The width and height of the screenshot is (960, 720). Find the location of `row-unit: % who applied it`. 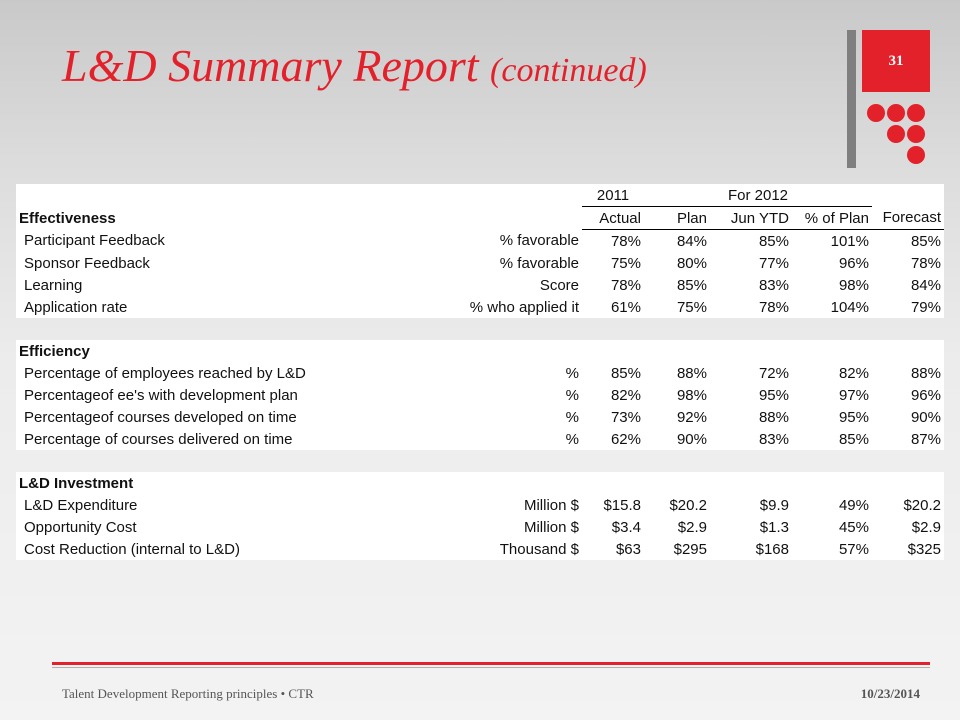

row-unit: % who applied it is located at coordinates (509, 307).